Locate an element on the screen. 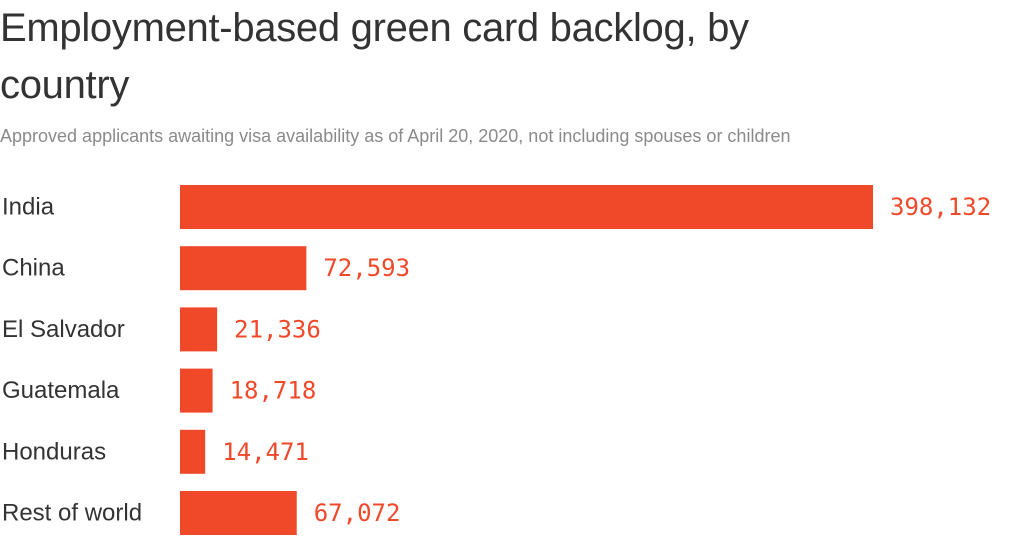  value-label: 14,471 is located at coordinates (265, 452).